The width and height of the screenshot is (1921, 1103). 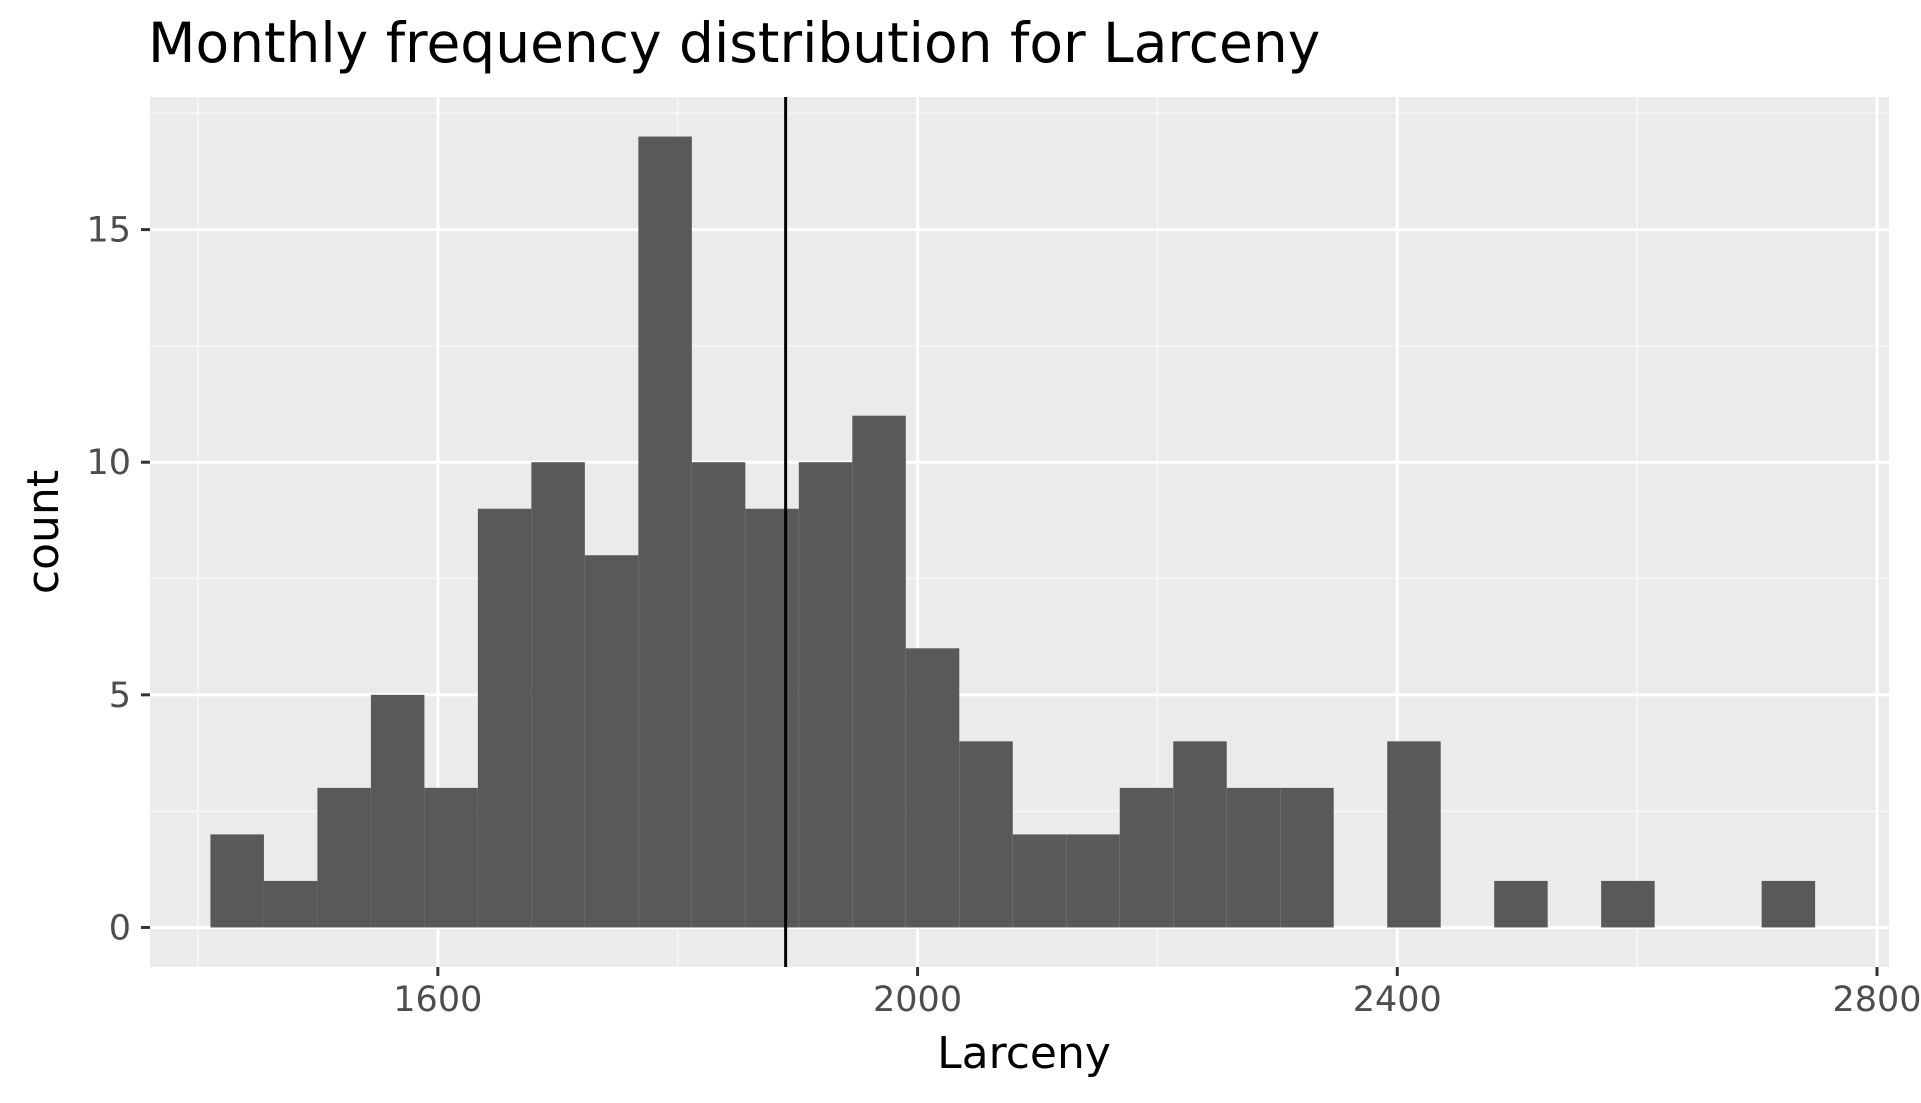 I want to click on y-tick-label: 5, so click(x=120, y=696).